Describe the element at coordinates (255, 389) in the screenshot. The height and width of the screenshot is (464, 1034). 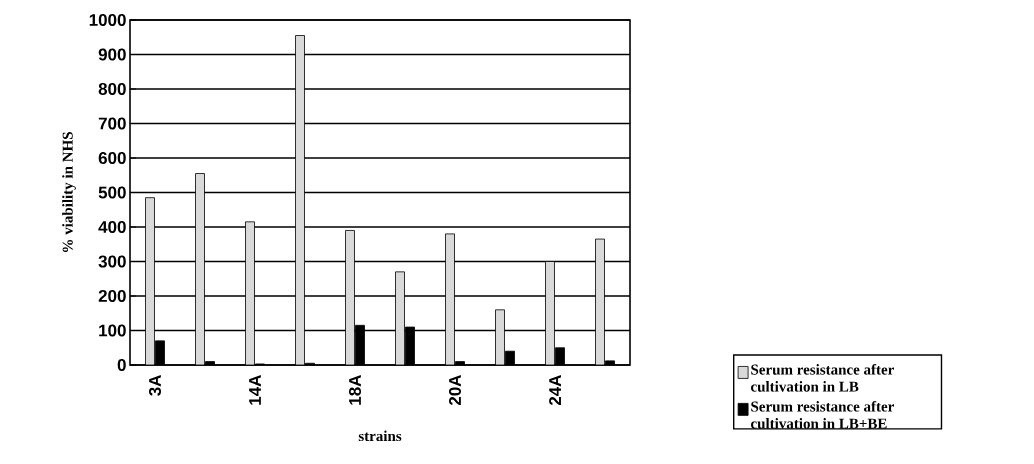
I see `x-tick-label: 14A` at that location.